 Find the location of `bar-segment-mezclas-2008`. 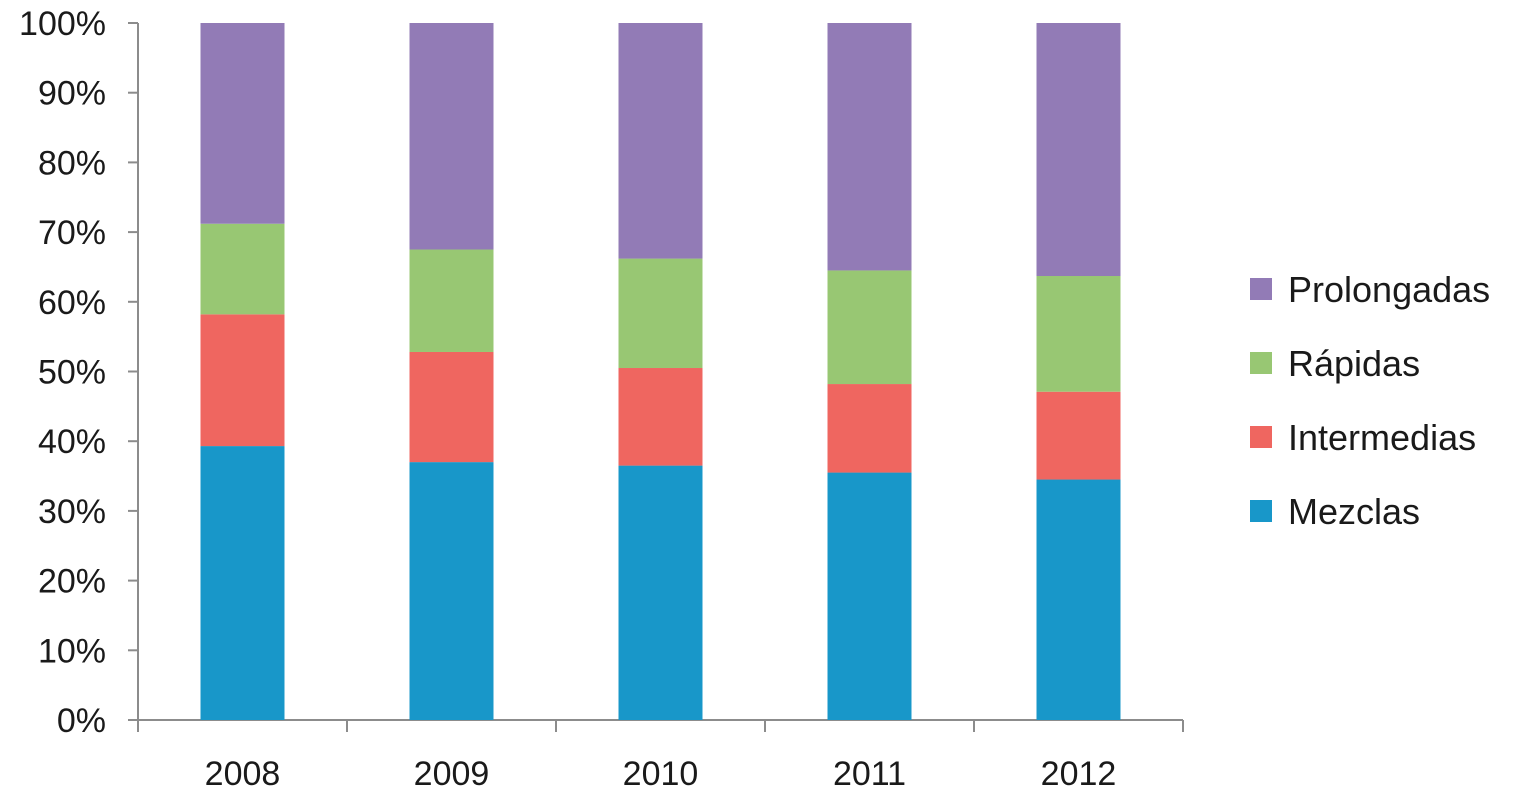

bar-segment-mezclas-2008 is located at coordinates (242, 583).